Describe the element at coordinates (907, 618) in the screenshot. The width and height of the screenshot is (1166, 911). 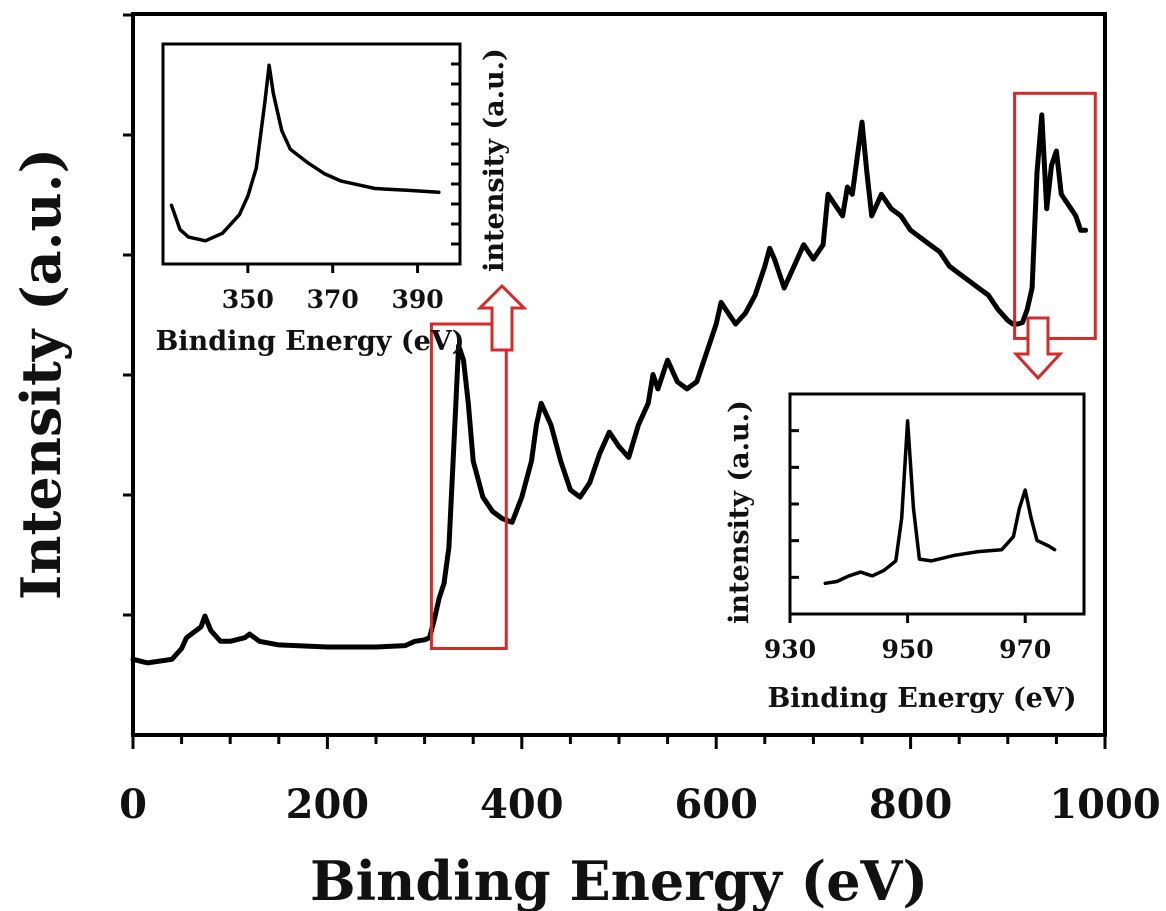
I see `inset-bottom-right-x-ticks` at that location.